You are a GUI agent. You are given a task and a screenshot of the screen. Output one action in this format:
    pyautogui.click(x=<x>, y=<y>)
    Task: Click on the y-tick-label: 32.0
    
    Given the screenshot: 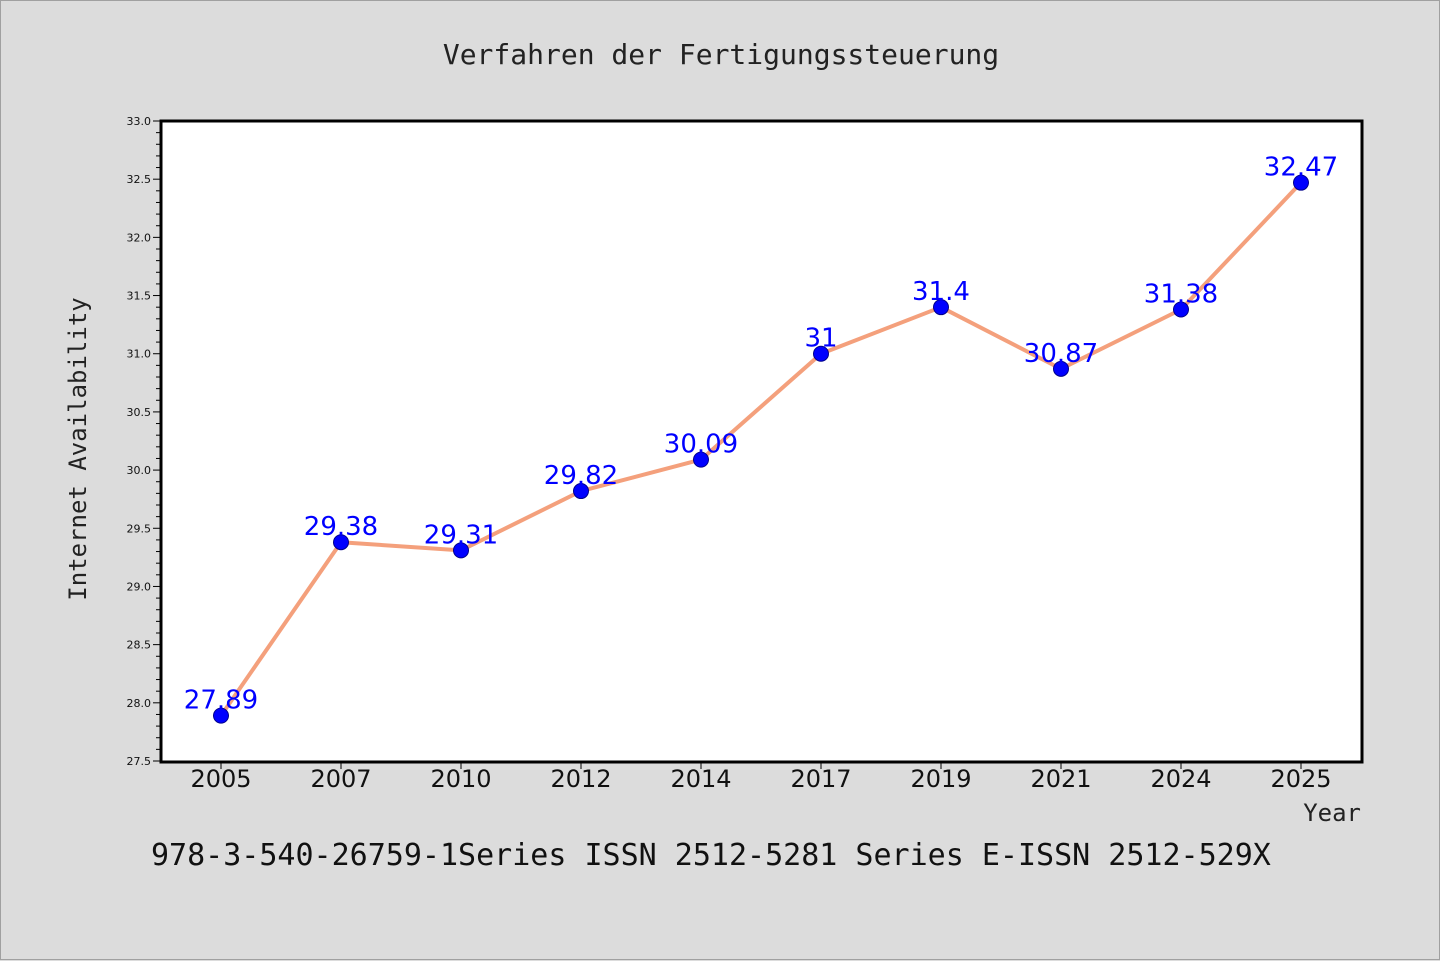 What is the action you would take?
    pyautogui.click(x=139, y=237)
    